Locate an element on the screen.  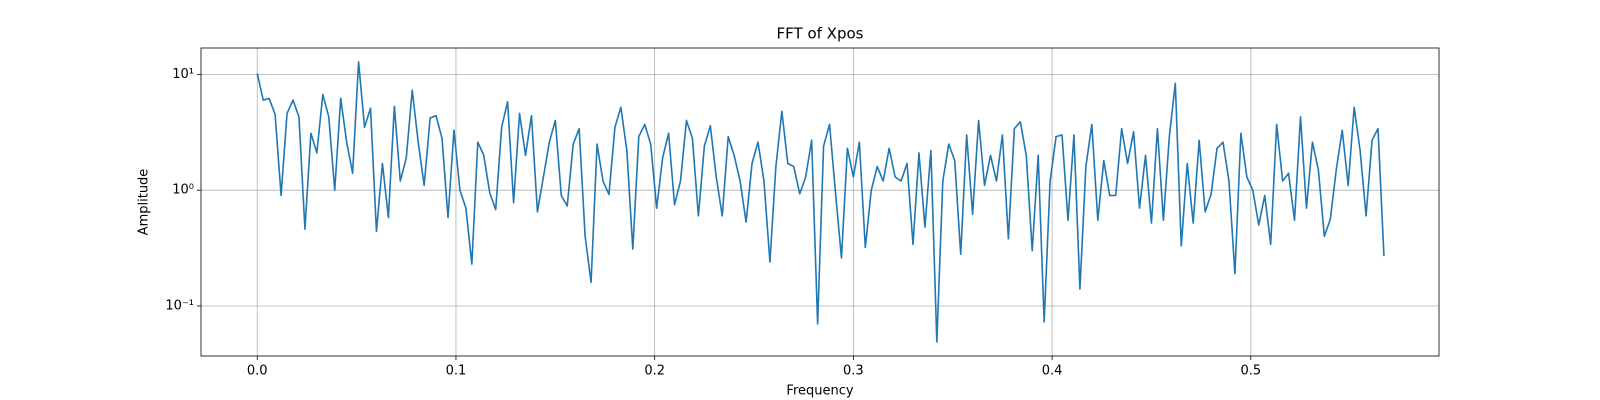
x-axis-label: Frequency is located at coordinates (819, 391).